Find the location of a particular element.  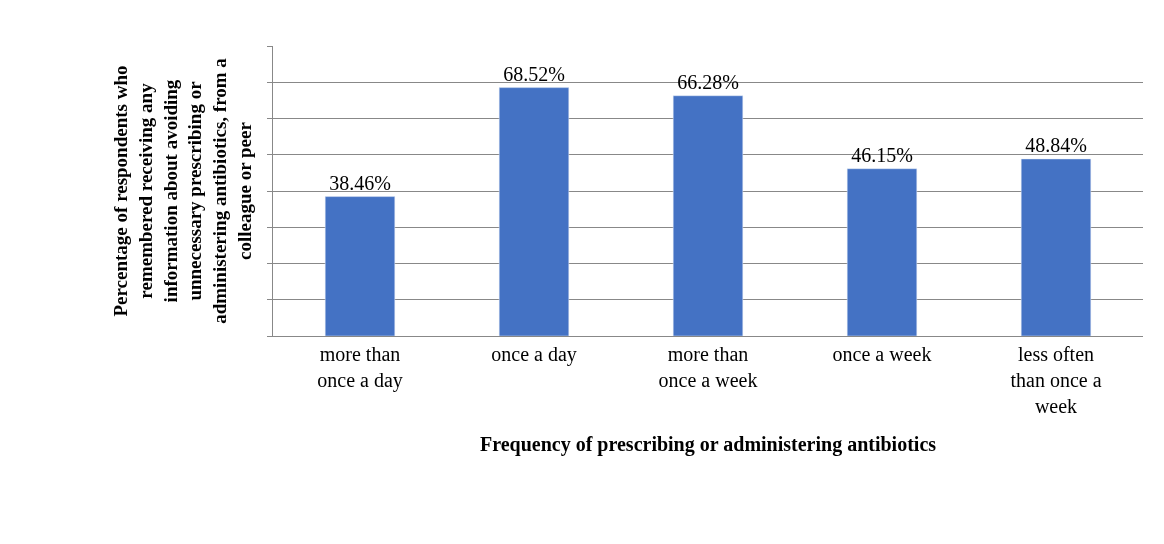

x-tick-label: more than once a day is located at coordinates (360, 367).